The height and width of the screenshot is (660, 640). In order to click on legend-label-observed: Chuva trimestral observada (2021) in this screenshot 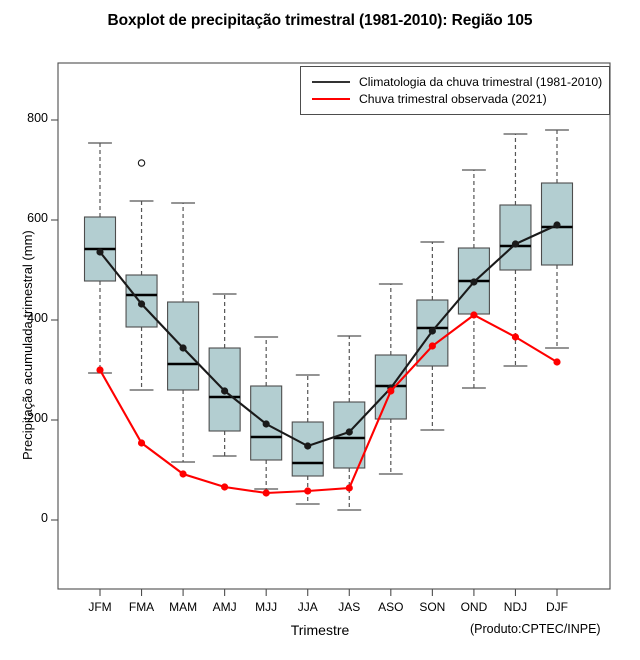, I will do `click(453, 98)`.